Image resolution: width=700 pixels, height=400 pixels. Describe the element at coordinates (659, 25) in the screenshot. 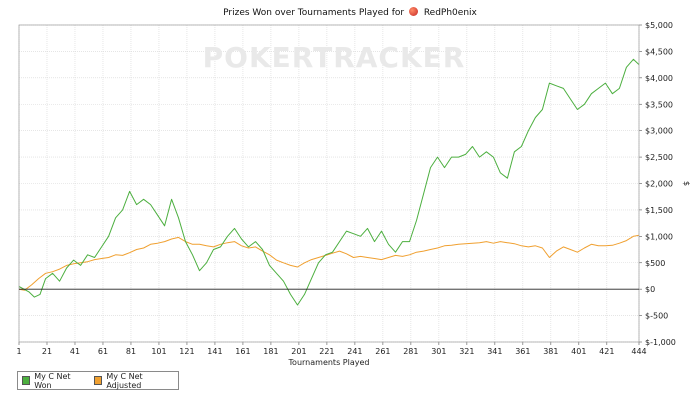

I see `y-tick-label: $5,000` at that location.